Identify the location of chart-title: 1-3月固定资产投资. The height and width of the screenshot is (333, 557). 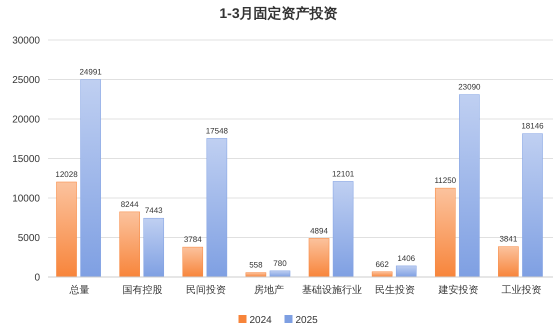
(278, 13).